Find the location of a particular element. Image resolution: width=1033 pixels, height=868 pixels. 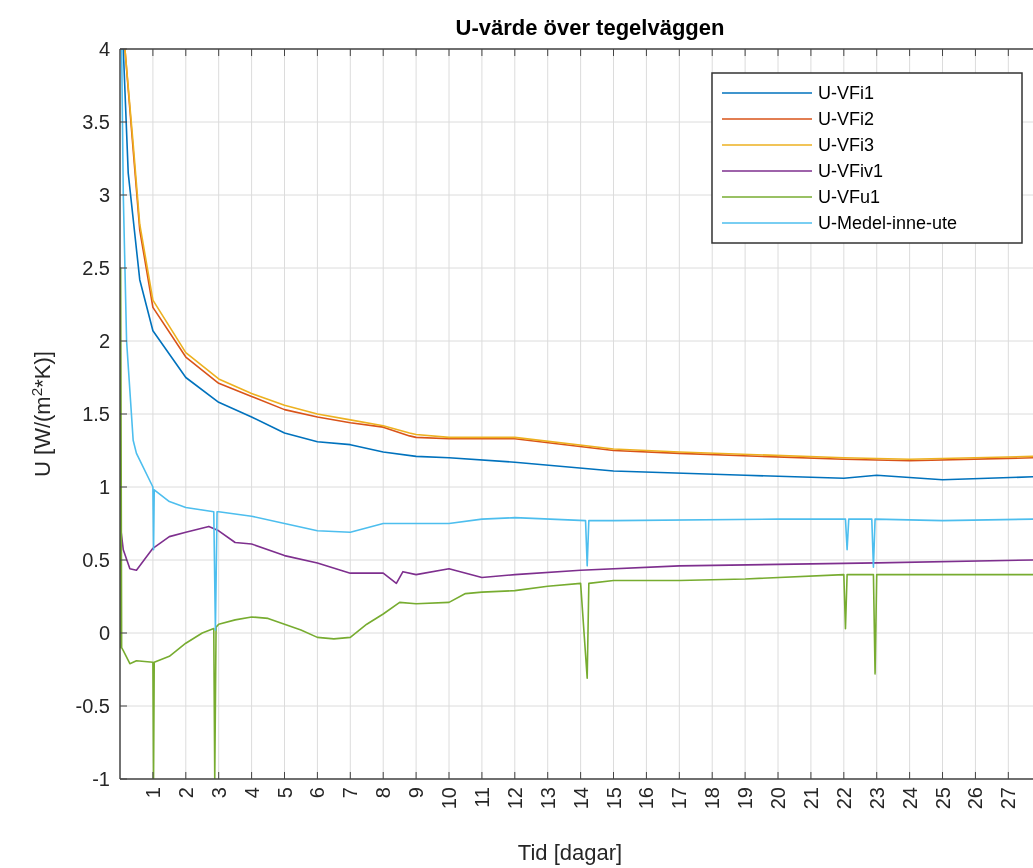

x-tick-label: 19 is located at coordinates (745, 798).